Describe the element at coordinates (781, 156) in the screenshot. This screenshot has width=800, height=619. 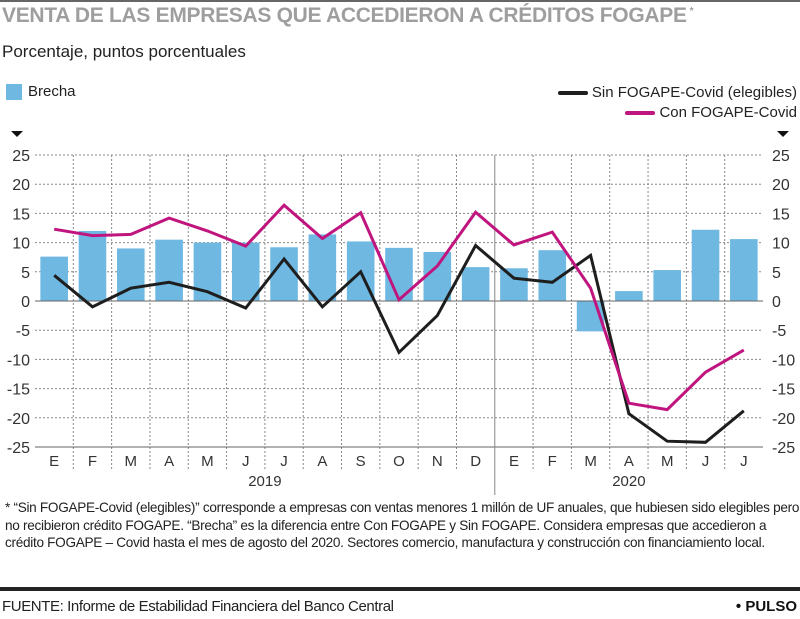
I see `y-tick-right: 25` at that location.